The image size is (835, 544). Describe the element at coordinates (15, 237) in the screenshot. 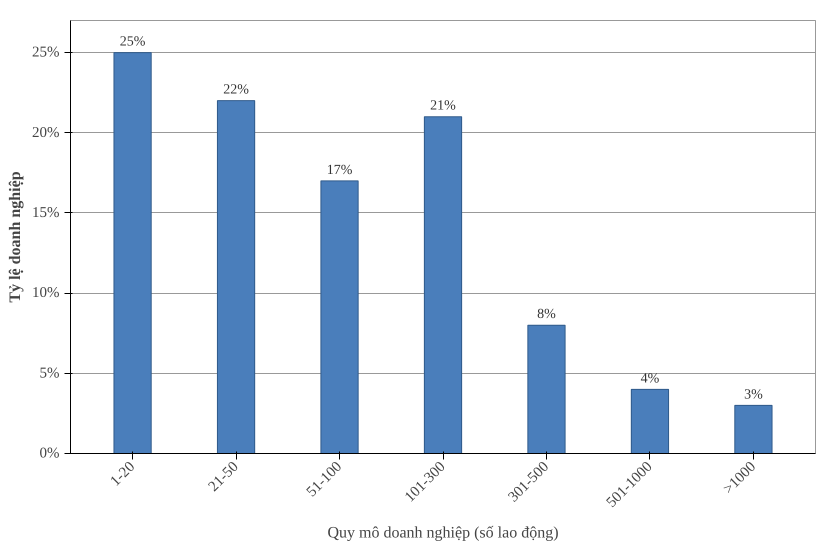

I see `y-axis-title: Tỷ lệ doanh nghiệp` at that location.